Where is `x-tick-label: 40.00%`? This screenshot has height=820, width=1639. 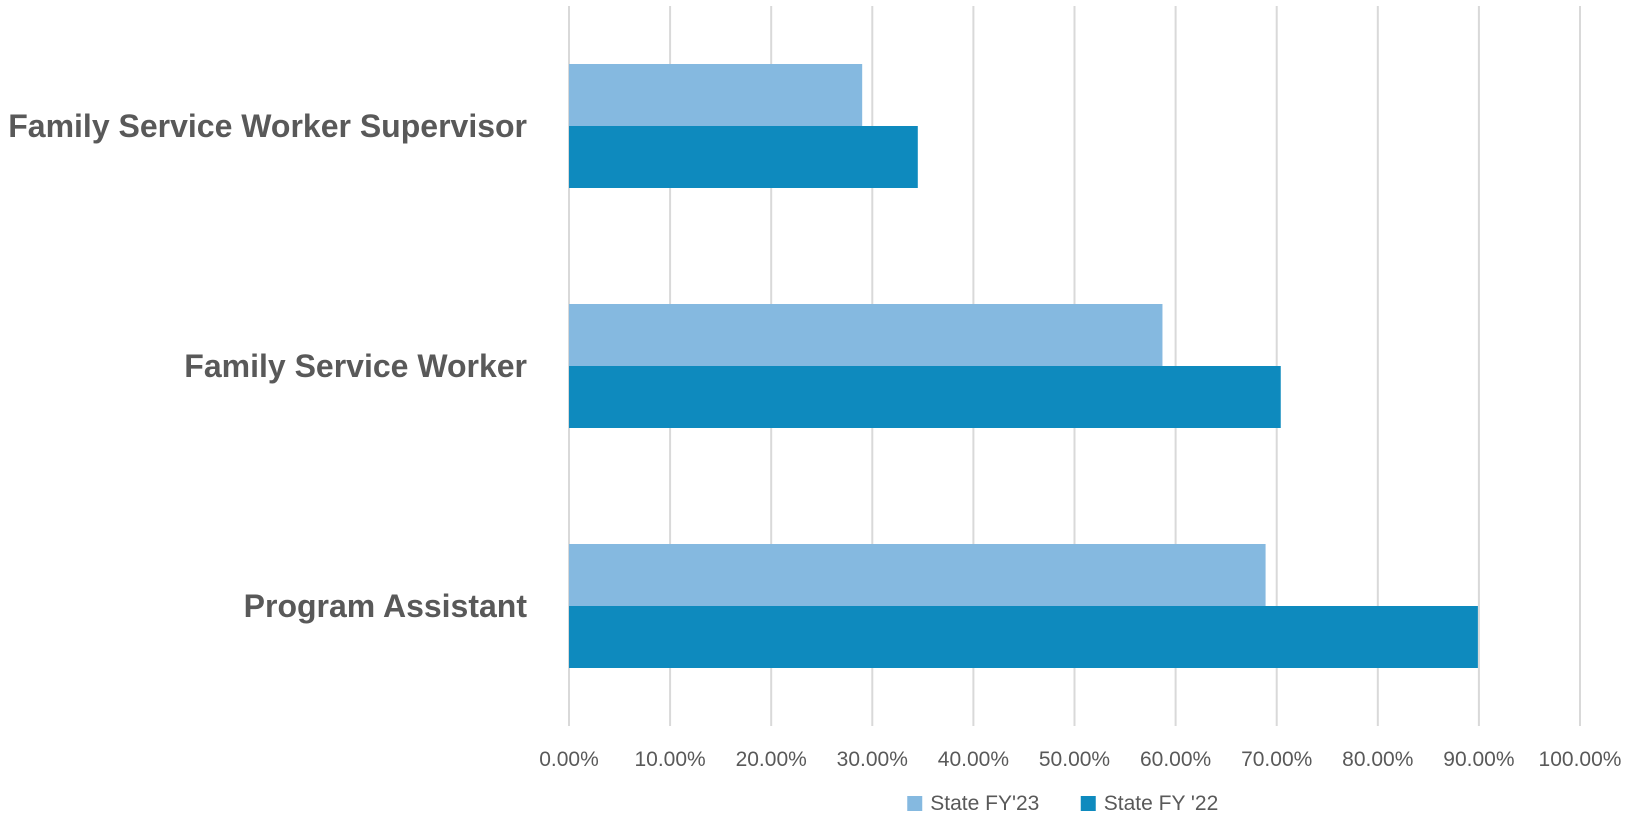 x-tick-label: 40.00% is located at coordinates (973, 759).